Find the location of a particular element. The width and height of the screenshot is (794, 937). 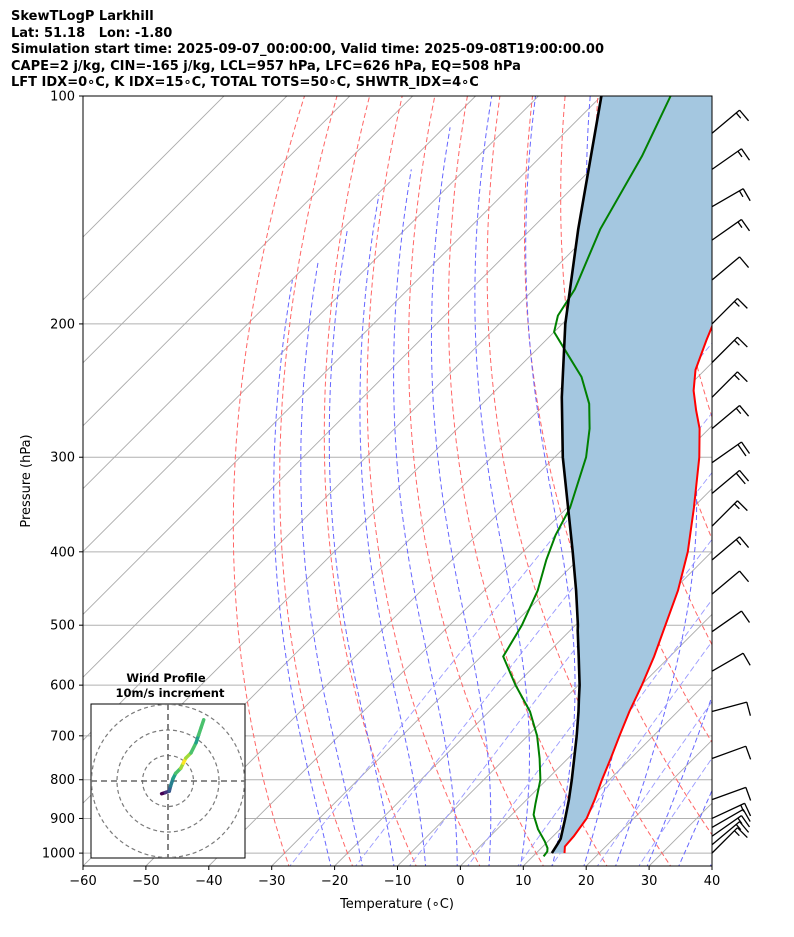

x-tick-label: −10 is located at coordinates (397, 881).